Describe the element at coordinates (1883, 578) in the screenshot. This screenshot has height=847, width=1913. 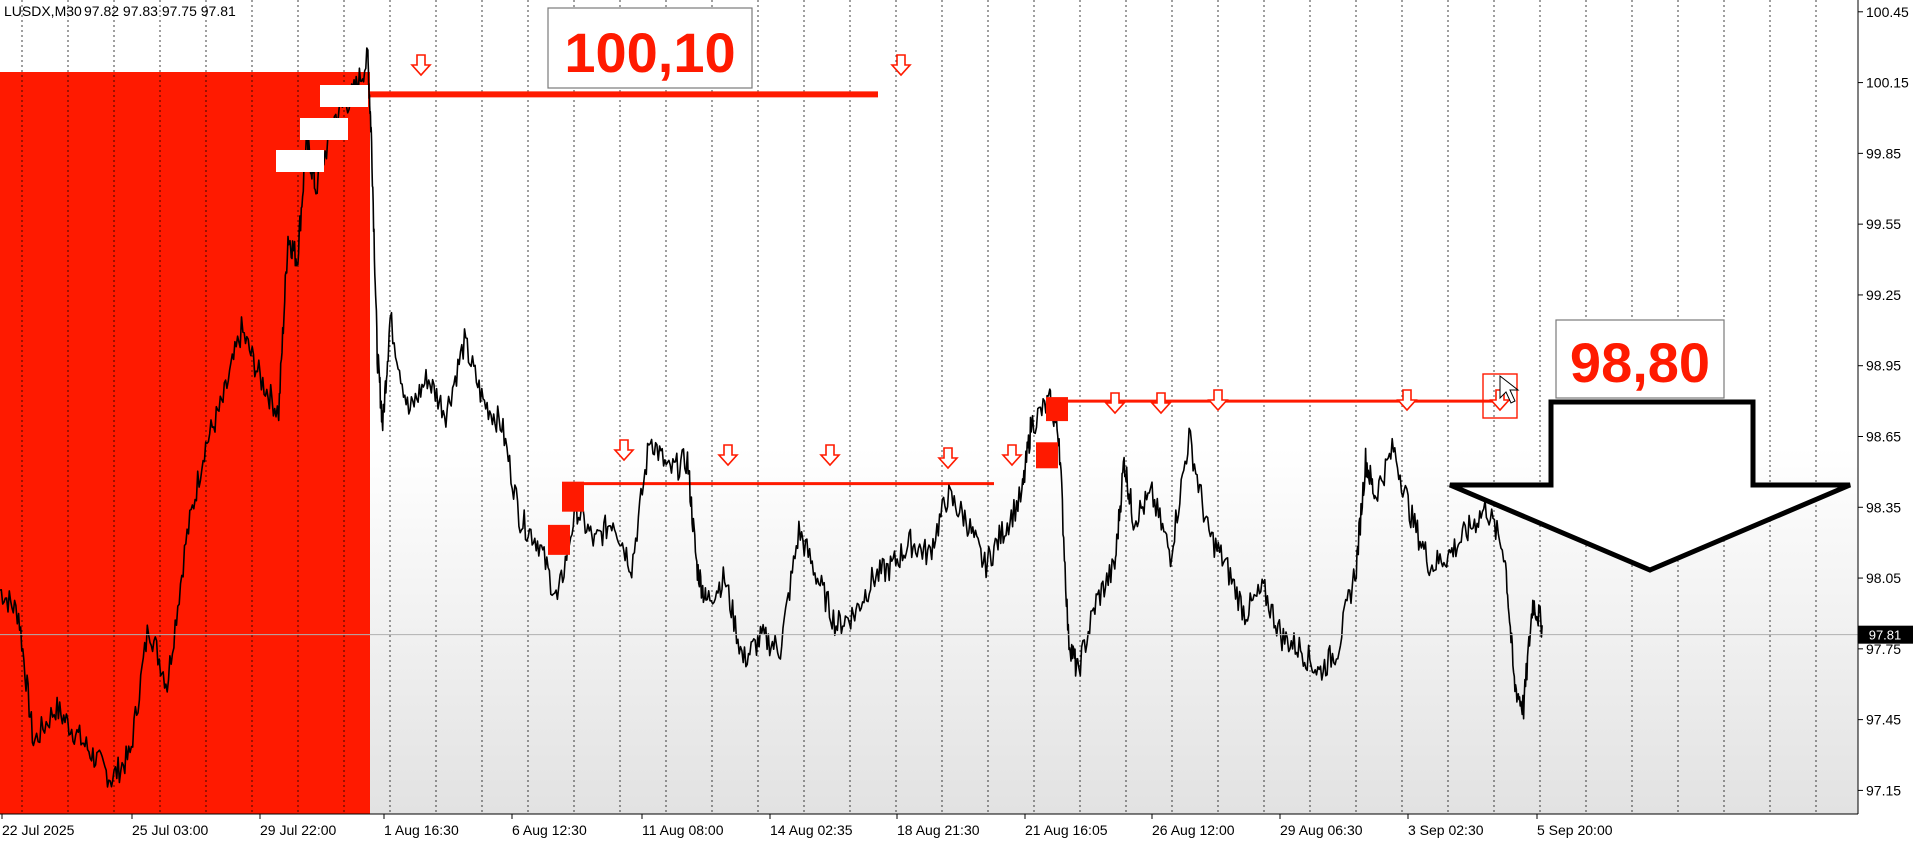
I see `y-tick-label: 98.05` at that location.